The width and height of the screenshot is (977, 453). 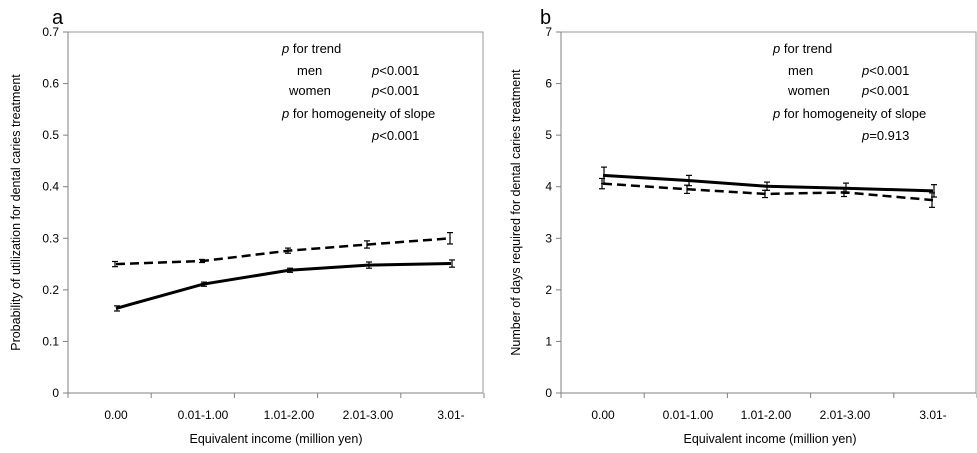 I want to click on y-tick-label: 0.6, so click(x=50, y=84).